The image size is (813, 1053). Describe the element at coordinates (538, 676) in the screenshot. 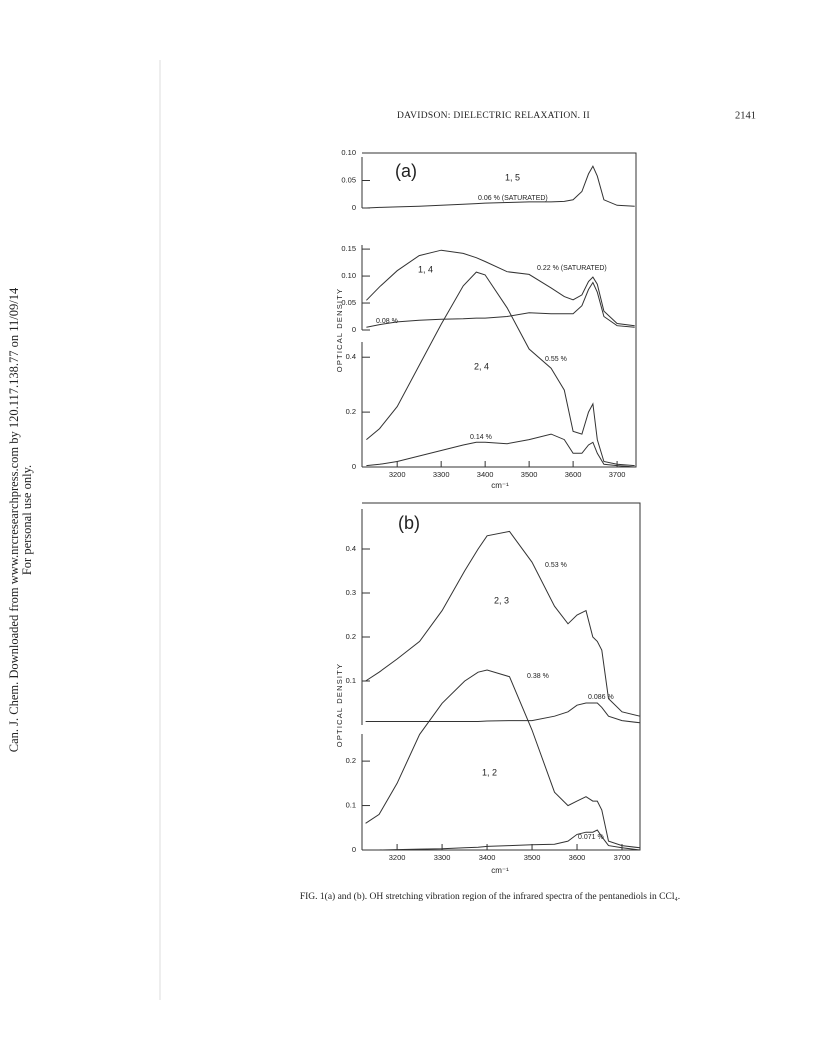

I see `series-label: 0.38 %` at that location.